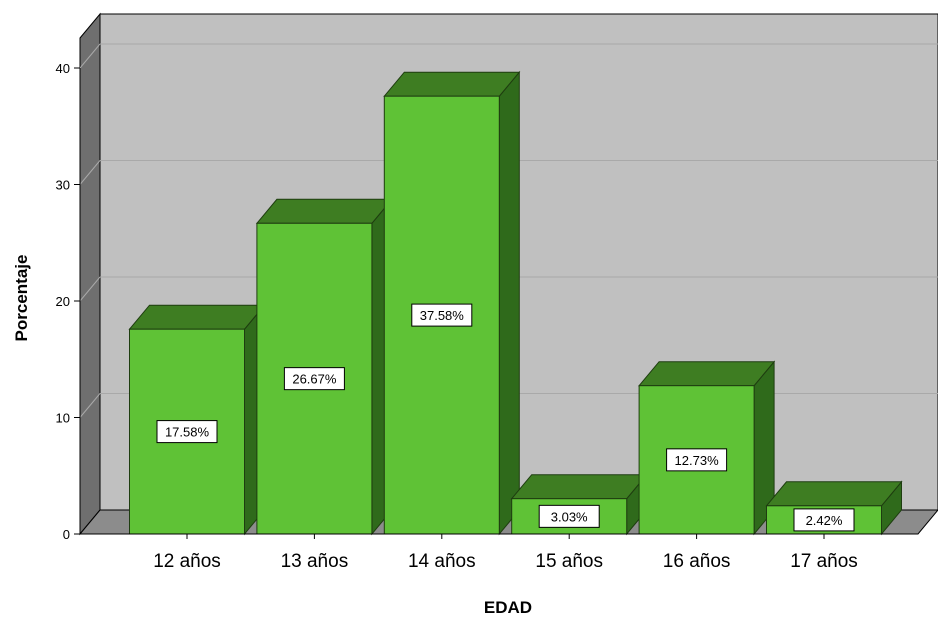 This screenshot has height=626, width=938. I want to click on data-label: 26.67%, so click(314, 379).